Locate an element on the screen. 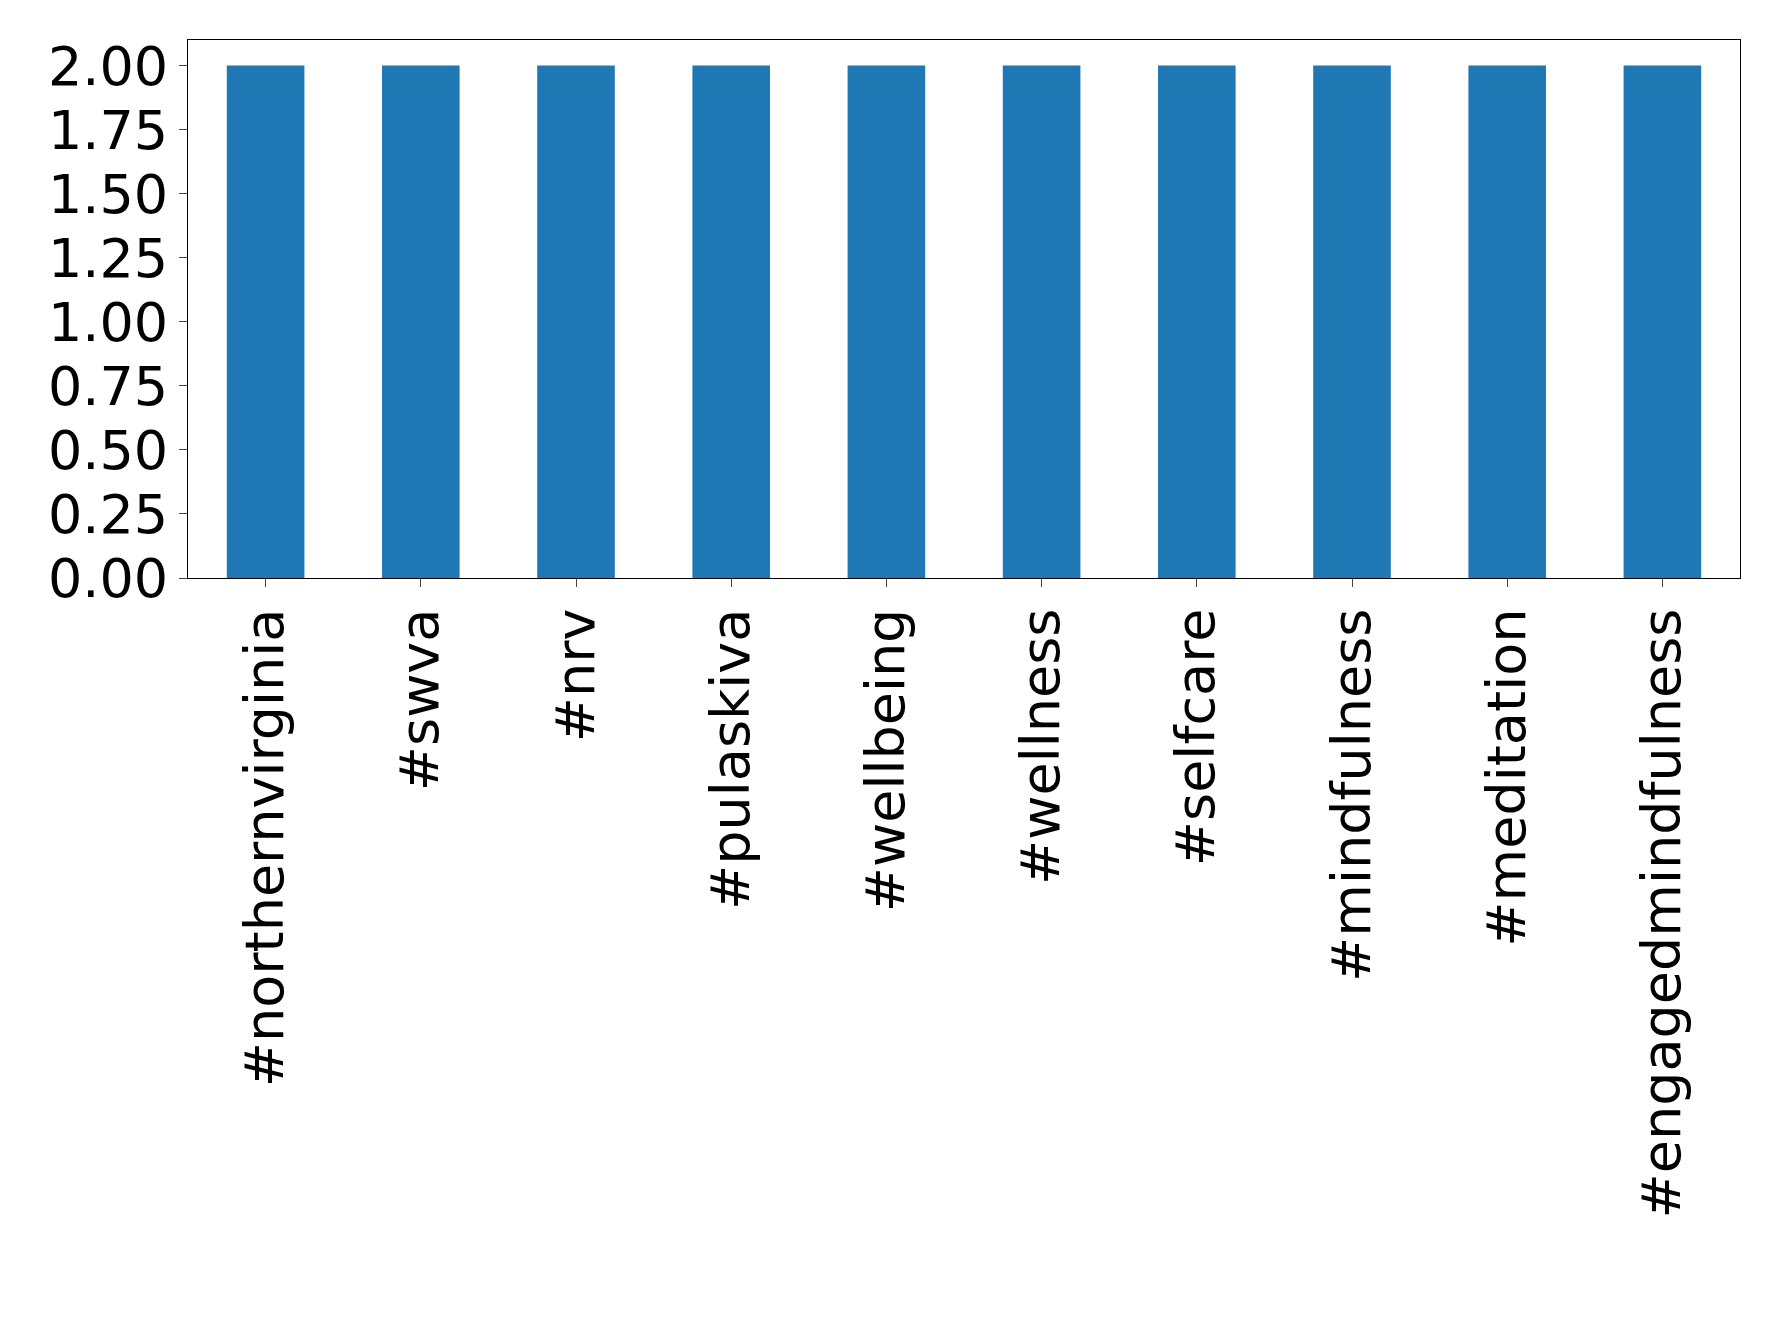 The width and height of the screenshot is (1778, 1333). y-tick-label: 1.00 is located at coordinates (108, 322).